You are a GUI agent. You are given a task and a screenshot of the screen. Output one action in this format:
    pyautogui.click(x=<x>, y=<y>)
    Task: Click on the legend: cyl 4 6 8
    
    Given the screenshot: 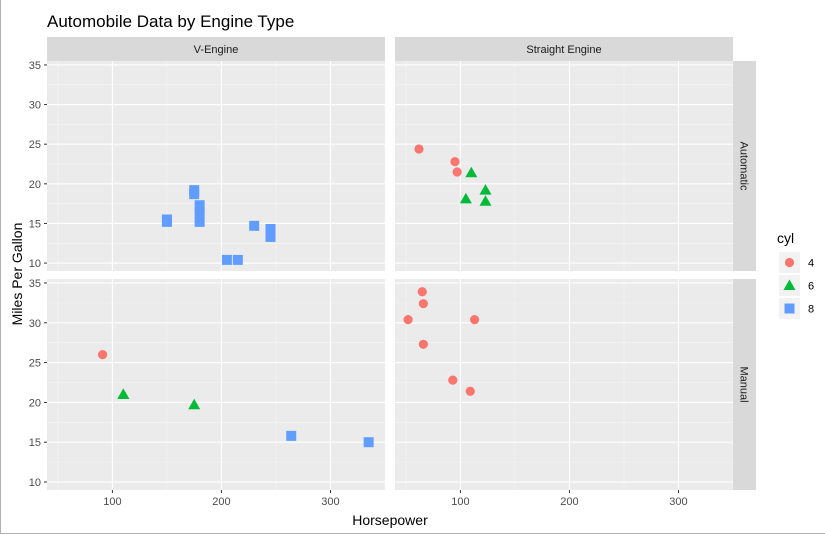 What is the action you would take?
    pyautogui.click(x=795, y=274)
    